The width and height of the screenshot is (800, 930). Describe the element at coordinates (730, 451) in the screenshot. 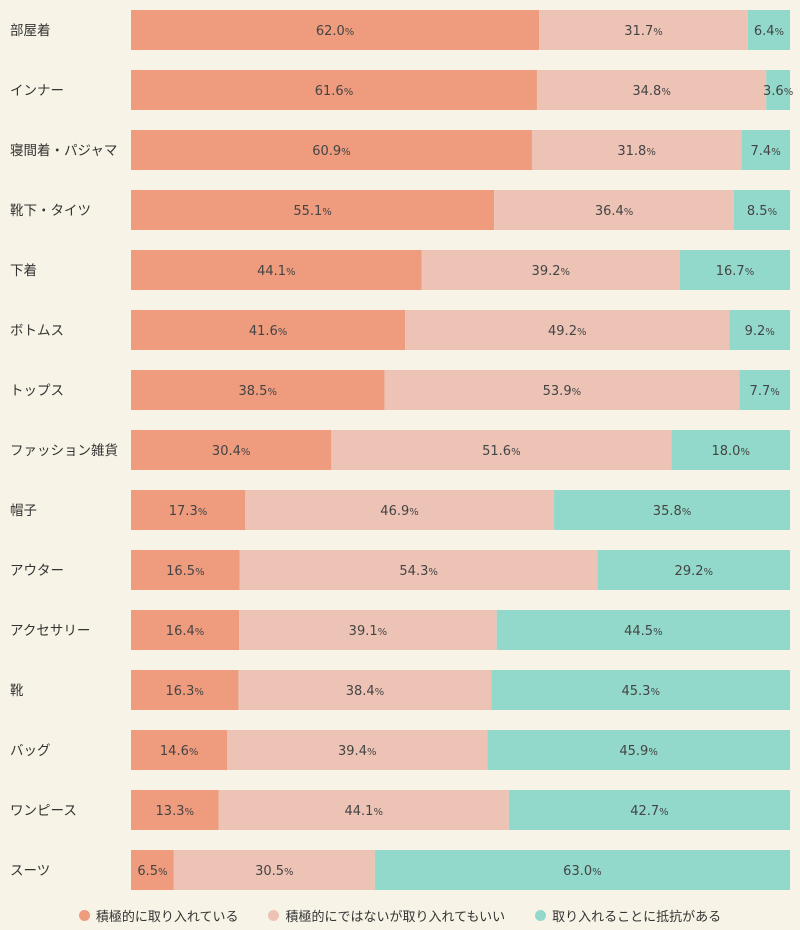

I see `data-label: 18.0%` at that location.